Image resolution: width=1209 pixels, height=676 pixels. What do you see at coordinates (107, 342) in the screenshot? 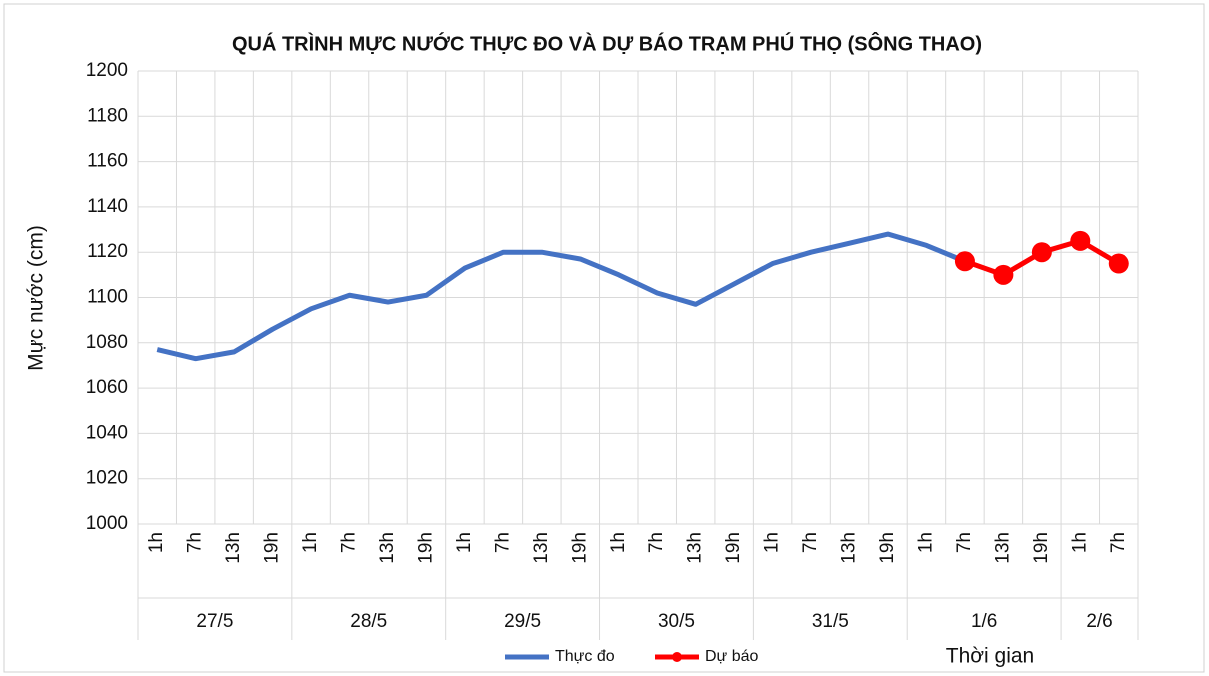
I see `y-tick-label: 1080` at bounding box center [107, 342].